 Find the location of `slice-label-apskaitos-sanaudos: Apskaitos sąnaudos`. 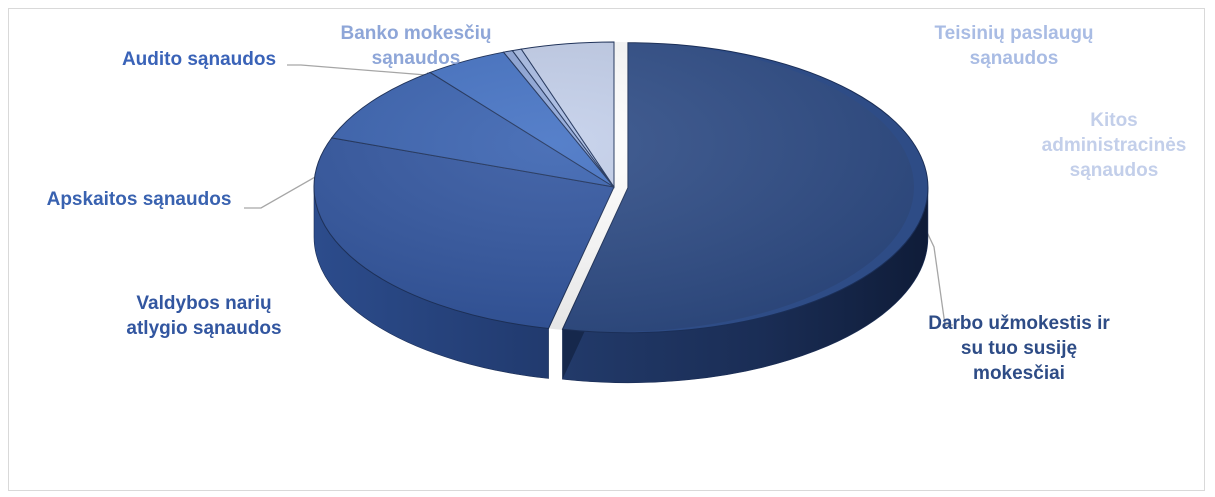

slice-label-apskaitos-sanaudos: Apskaitos sąnaudos is located at coordinates (139, 199).